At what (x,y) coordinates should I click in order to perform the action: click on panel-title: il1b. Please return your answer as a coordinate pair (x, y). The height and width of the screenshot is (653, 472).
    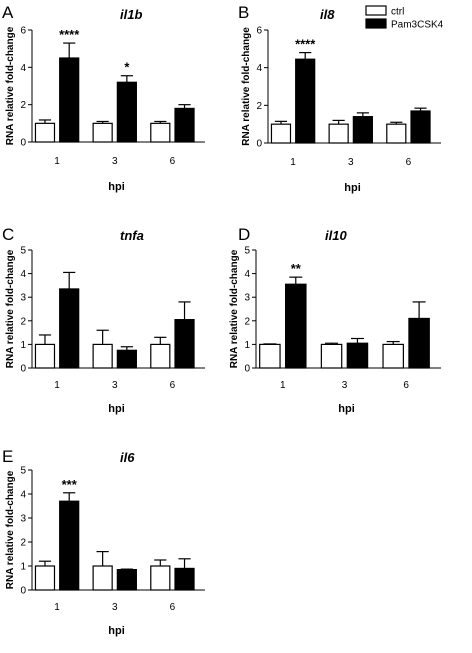
    Looking at the image, I should click on (131, 14).